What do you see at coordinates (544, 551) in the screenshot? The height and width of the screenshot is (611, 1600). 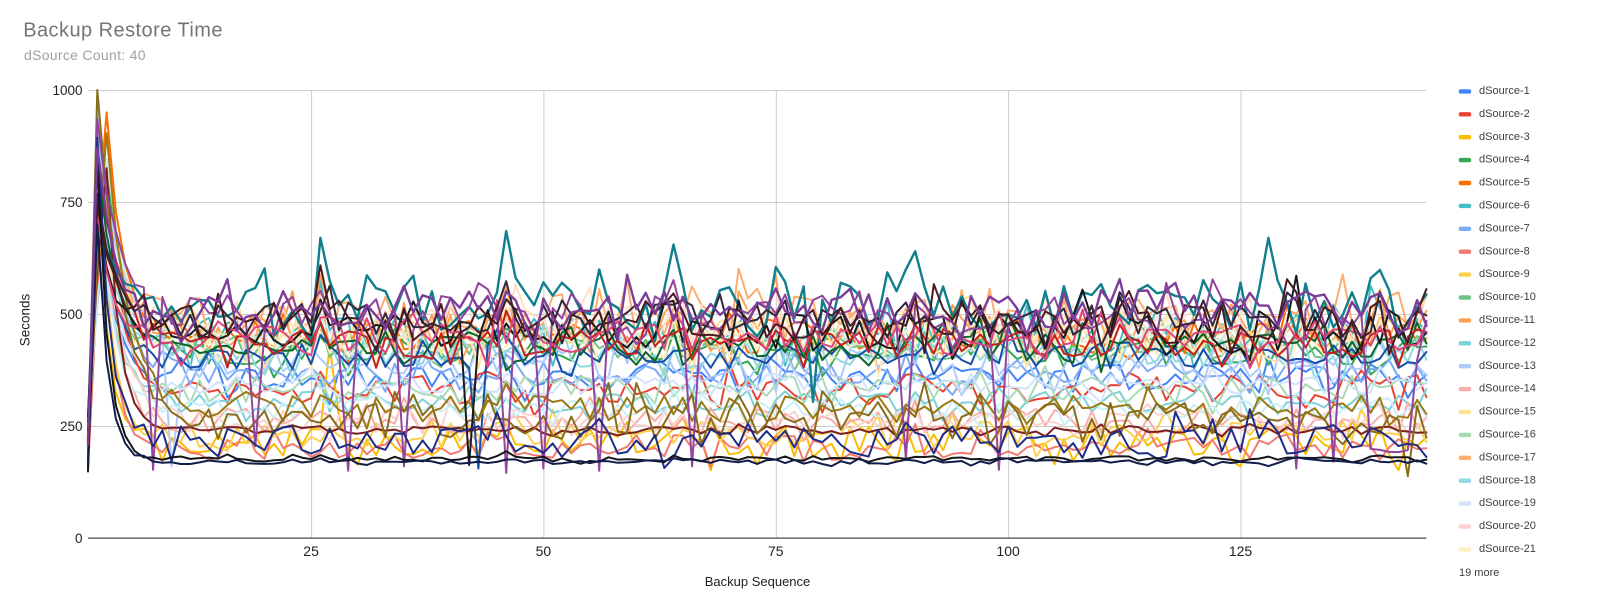 I see `svg-text: 50` at bounding box center [544, 551].